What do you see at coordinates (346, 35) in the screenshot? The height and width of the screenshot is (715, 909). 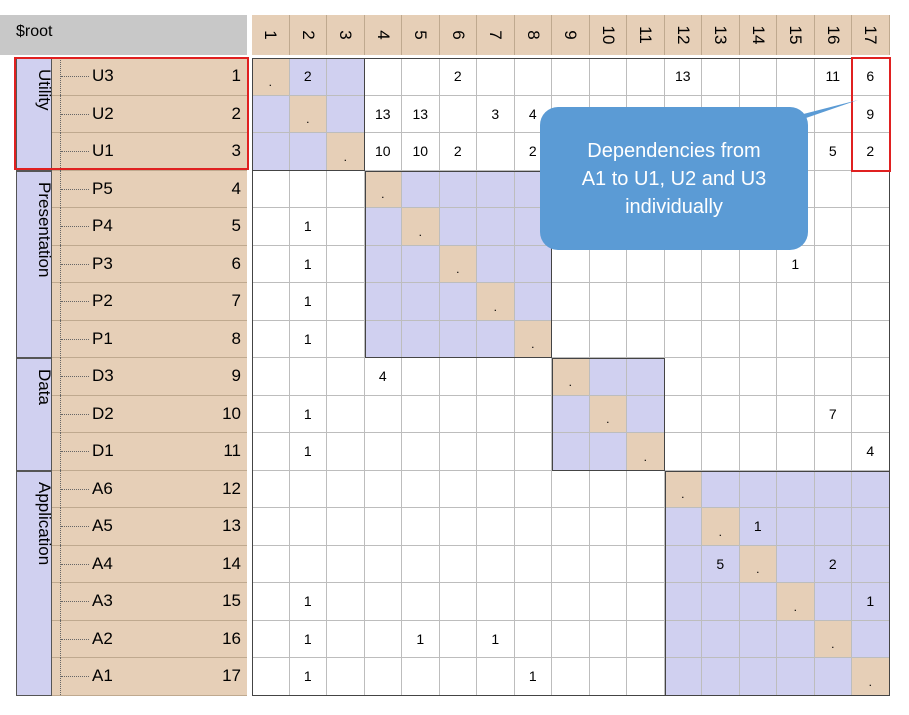 I see `column-header: 3` at bounding box center [346, 35].